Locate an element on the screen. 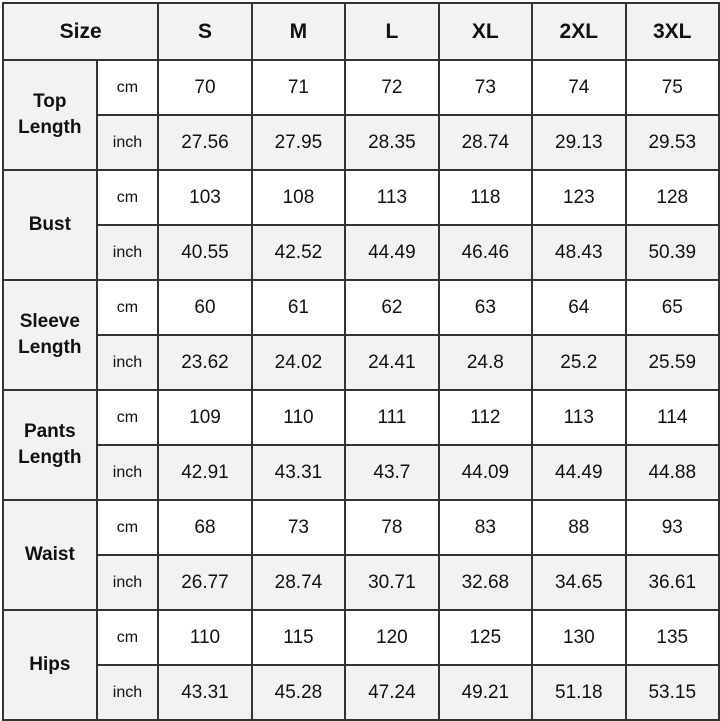  label-line1: Pants is located at coordinates (49, 431).